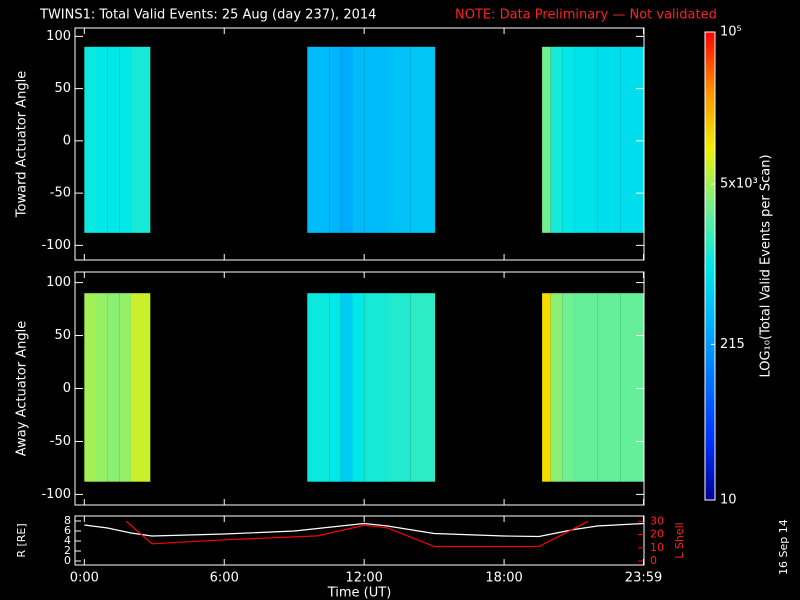 This screenshot has height=600, width=800. Describe the element at coordinates (224, 578) in the screenshot. I see `x-tick-label: 6:00` at that location.